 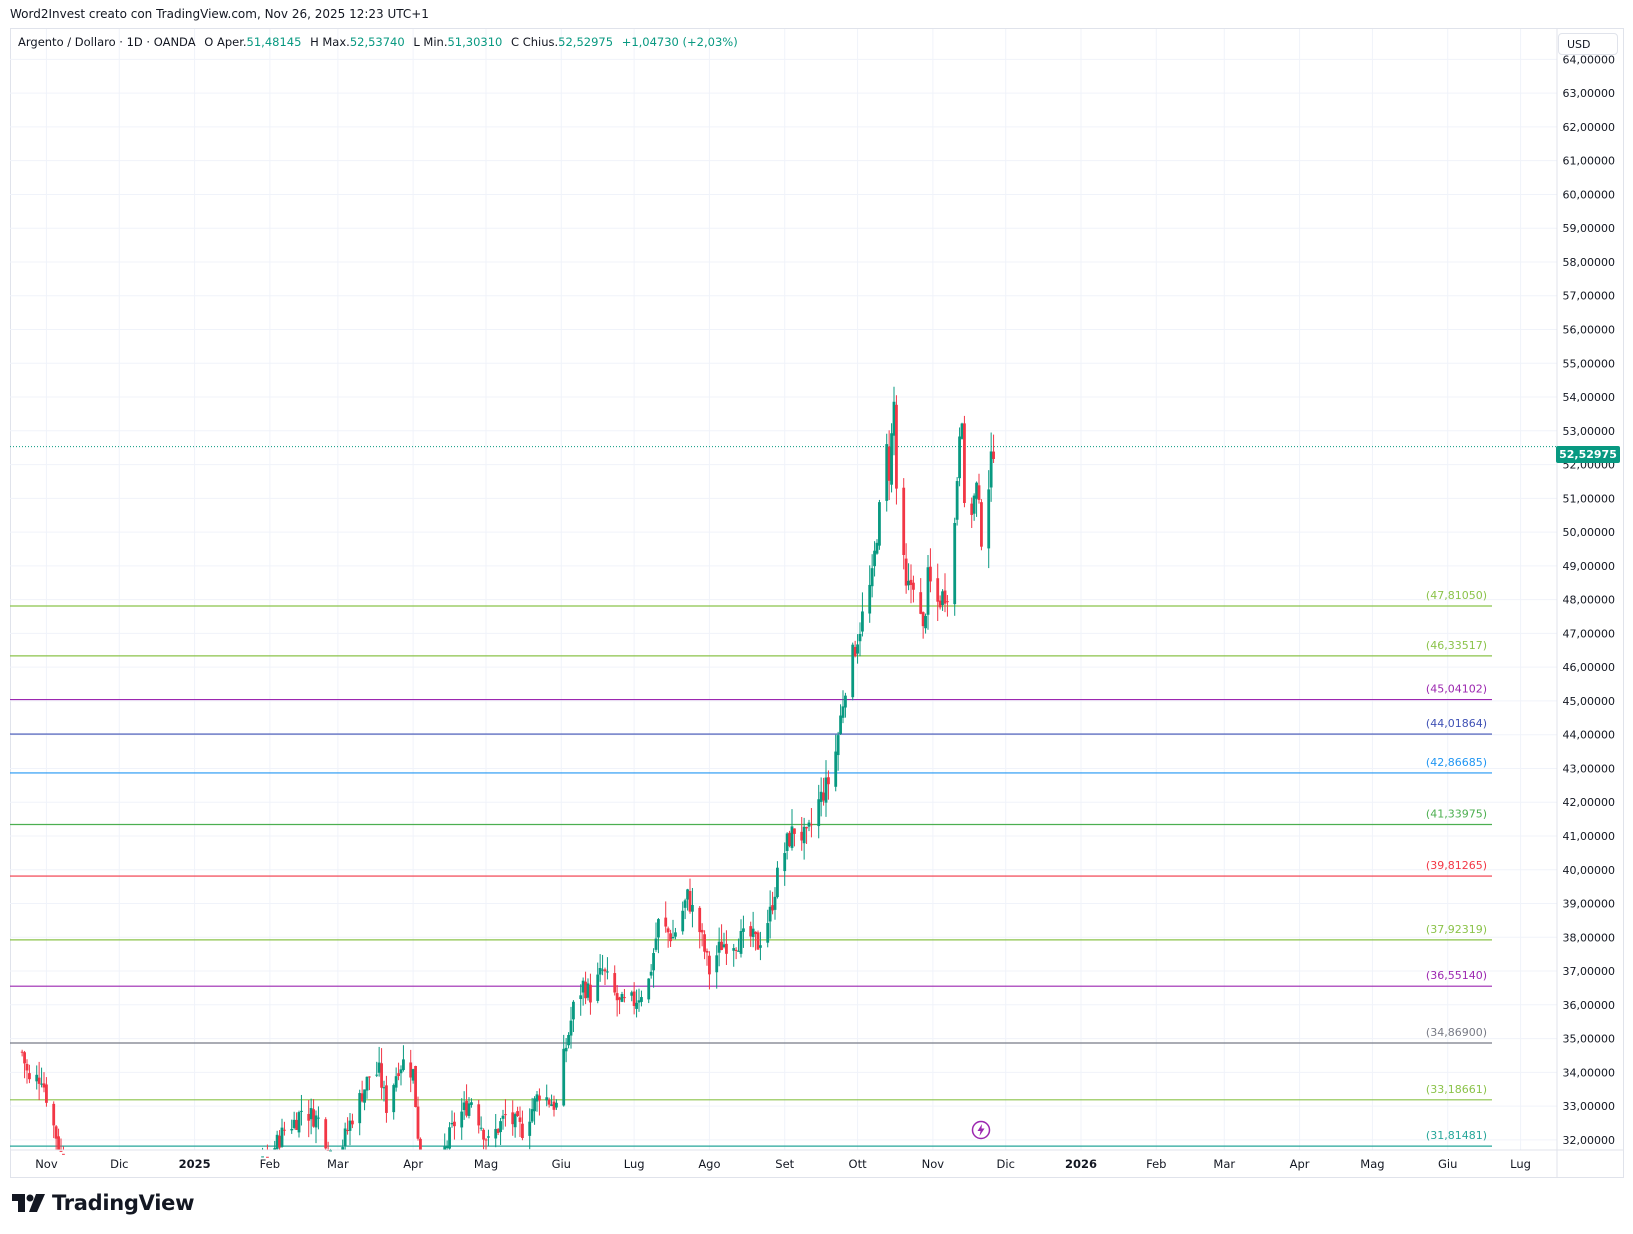 I want to click on legend-high-value: 52,53740, so click(x=377, y=42).